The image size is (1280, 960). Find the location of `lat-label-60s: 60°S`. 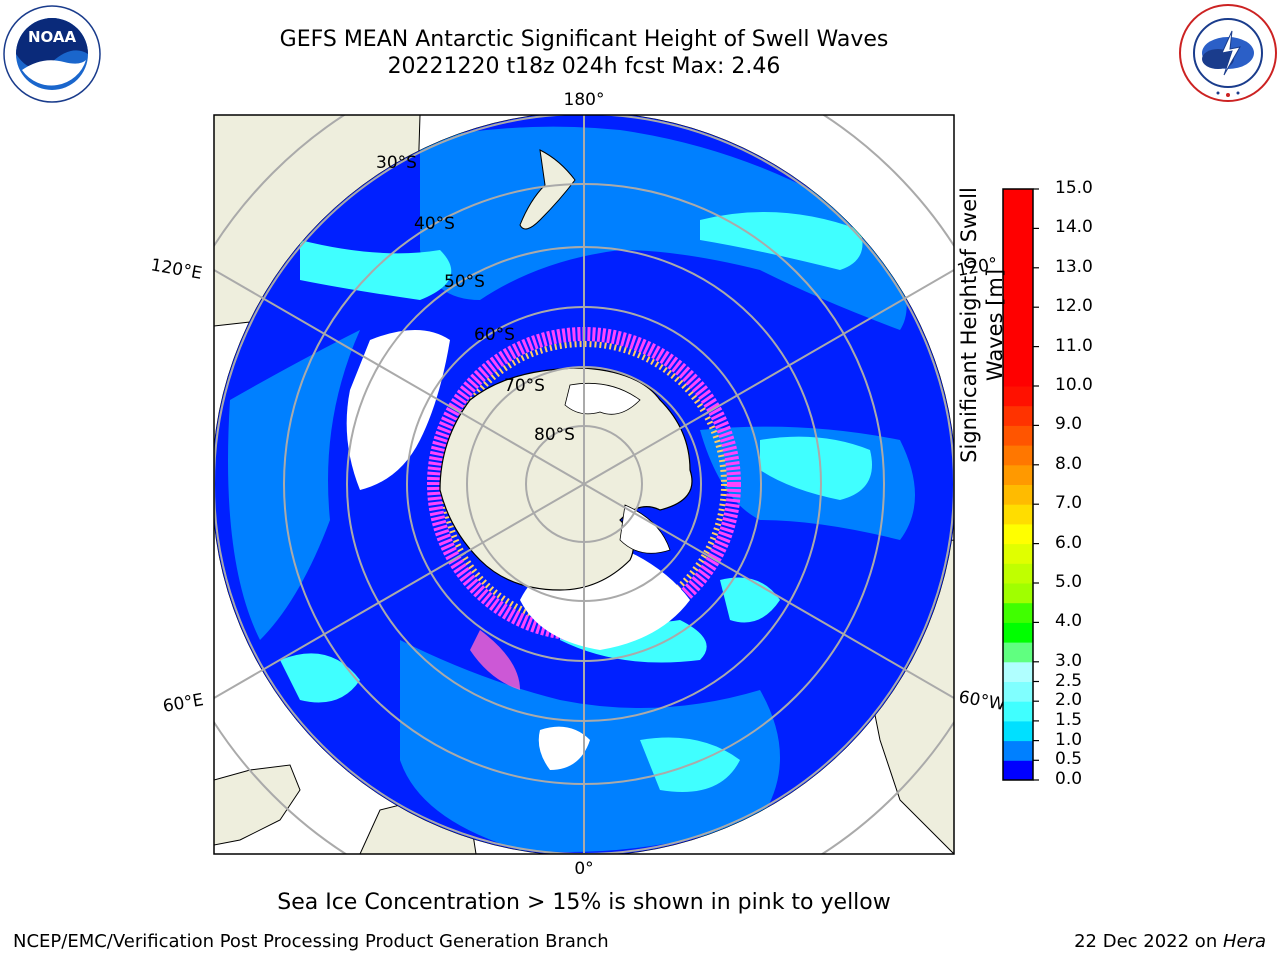

lat-label-60s: 60°S is located at coordinates (494, 335).